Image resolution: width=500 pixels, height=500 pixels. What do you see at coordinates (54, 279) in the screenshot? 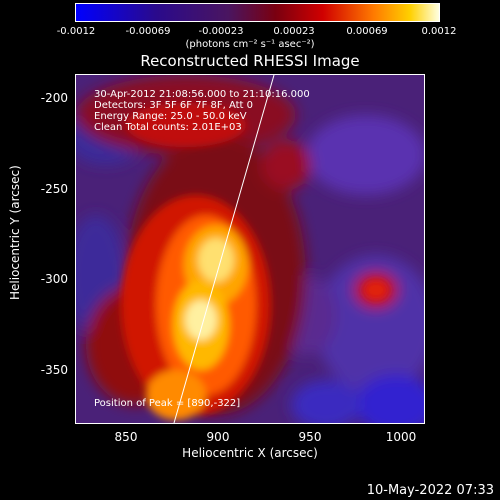
I see `y-tick-label: -300` at bounding box center [54, 279].